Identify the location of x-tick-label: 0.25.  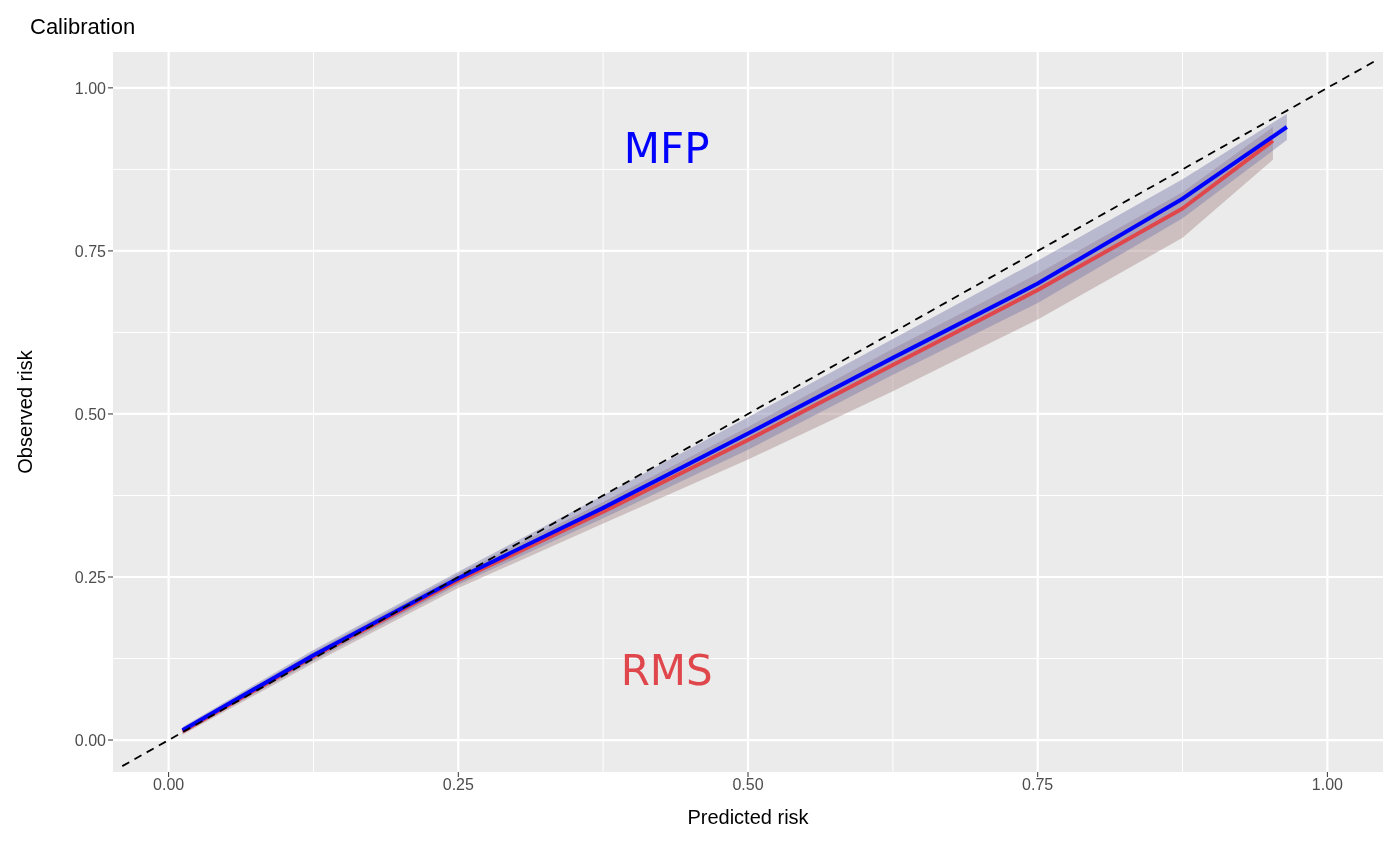
(458, 785).